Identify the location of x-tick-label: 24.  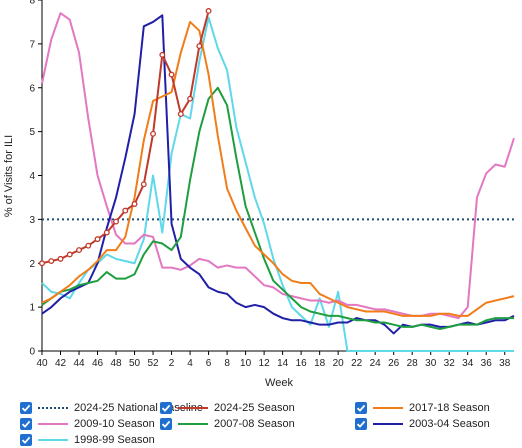
(376, 363).